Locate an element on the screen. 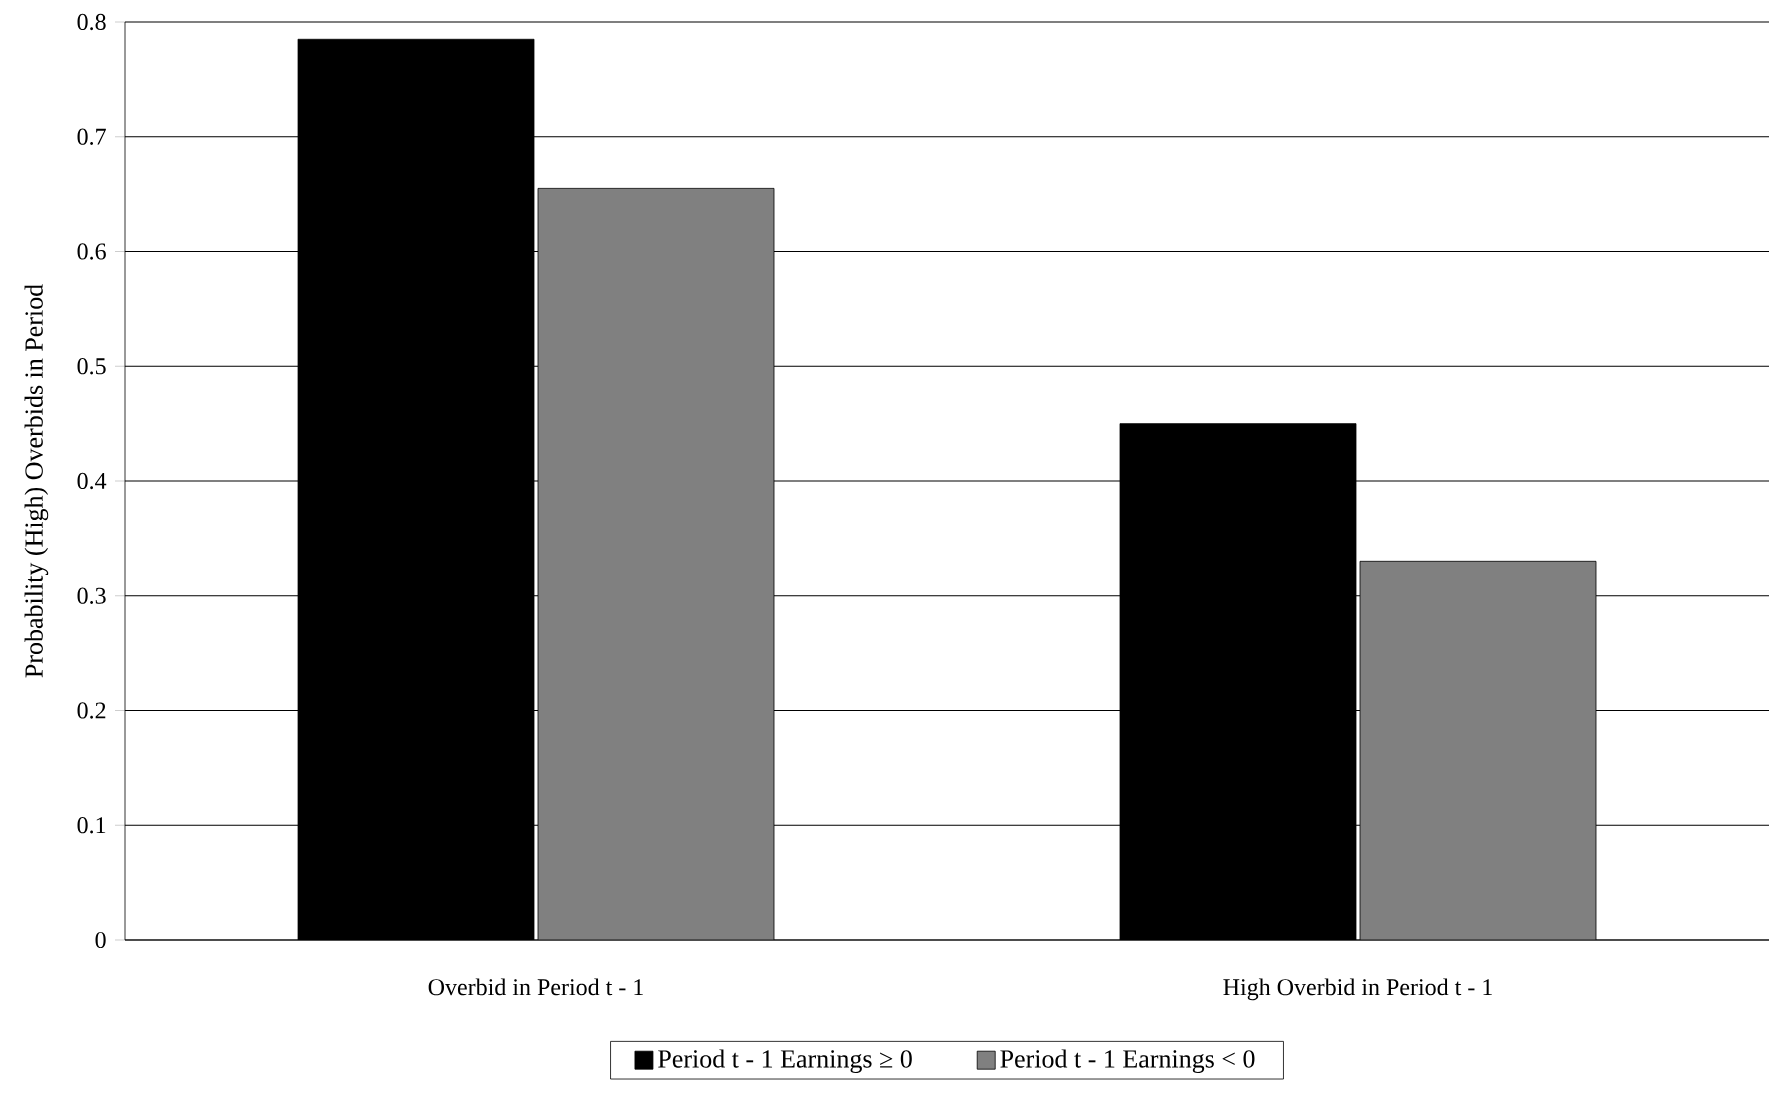  x-tick-label: Overbid in Period t - 1 is located at coordinates (535, 987).